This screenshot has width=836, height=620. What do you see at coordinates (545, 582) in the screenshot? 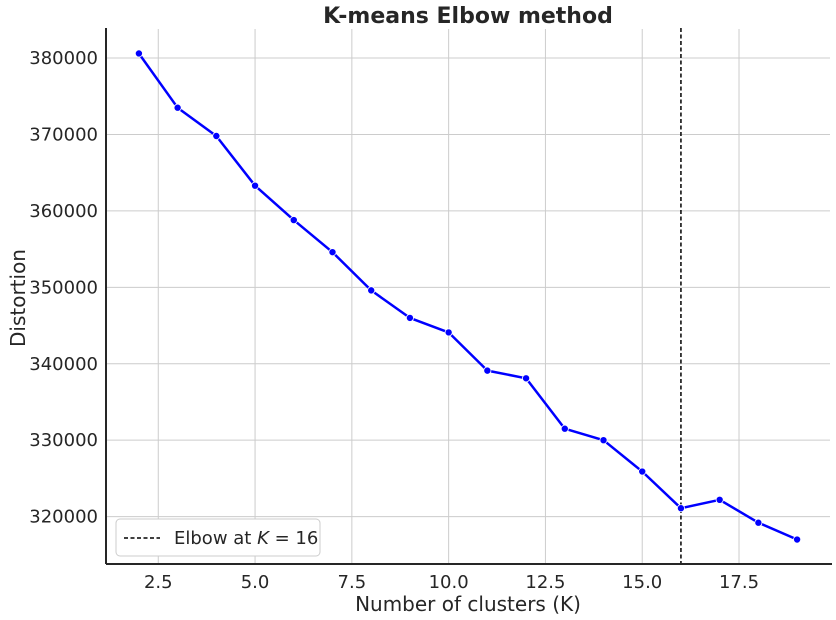
I see `x-tick-label: 12.5` at bounding box center [545, 582].